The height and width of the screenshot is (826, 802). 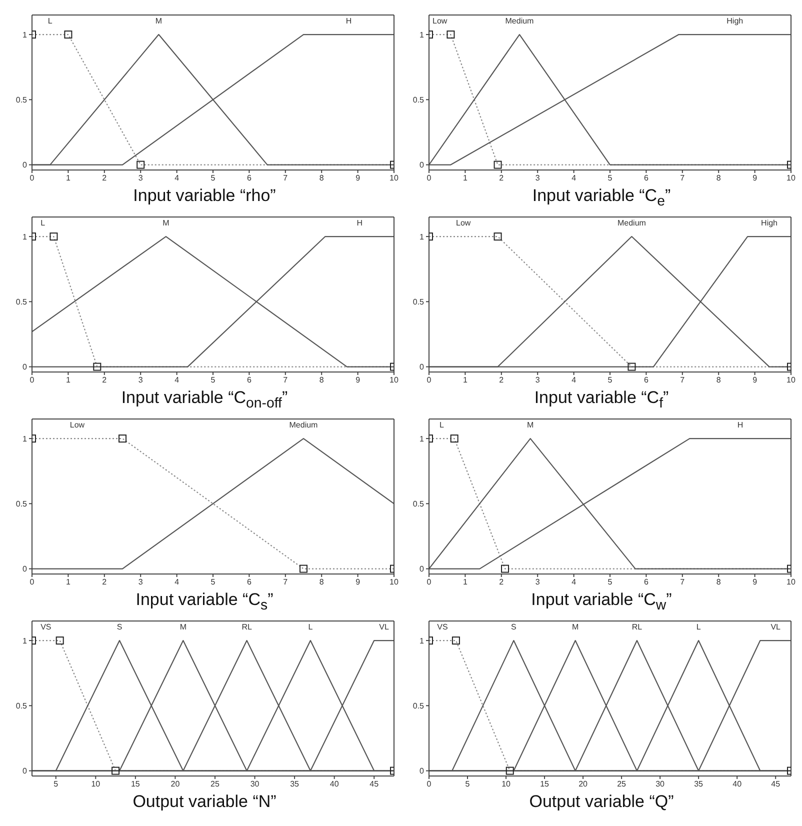 What do you see at coordinates (631, 223) in the screenshot?
I see `series-label: Medium` at bounding box center [631, 223].